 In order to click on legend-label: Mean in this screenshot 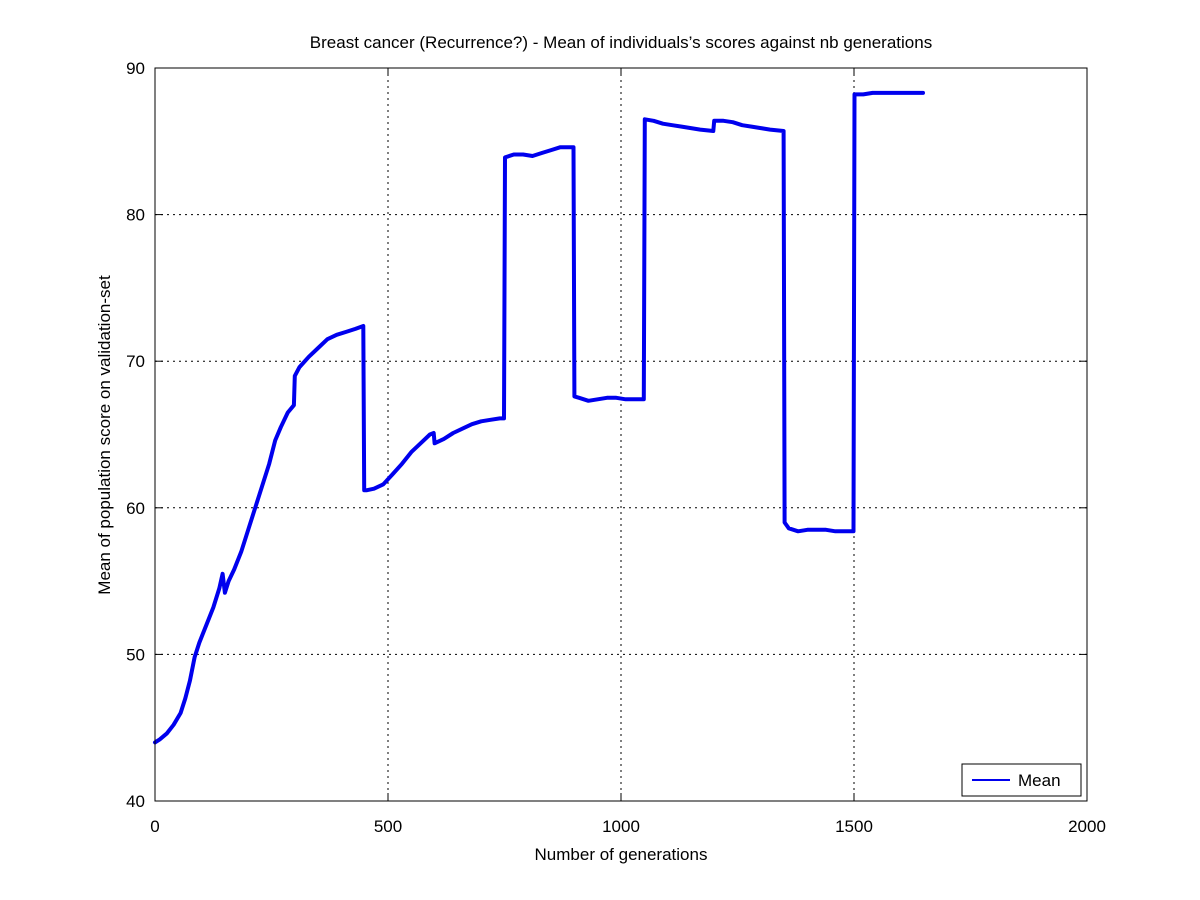, I will do `click(1039, 780)`.